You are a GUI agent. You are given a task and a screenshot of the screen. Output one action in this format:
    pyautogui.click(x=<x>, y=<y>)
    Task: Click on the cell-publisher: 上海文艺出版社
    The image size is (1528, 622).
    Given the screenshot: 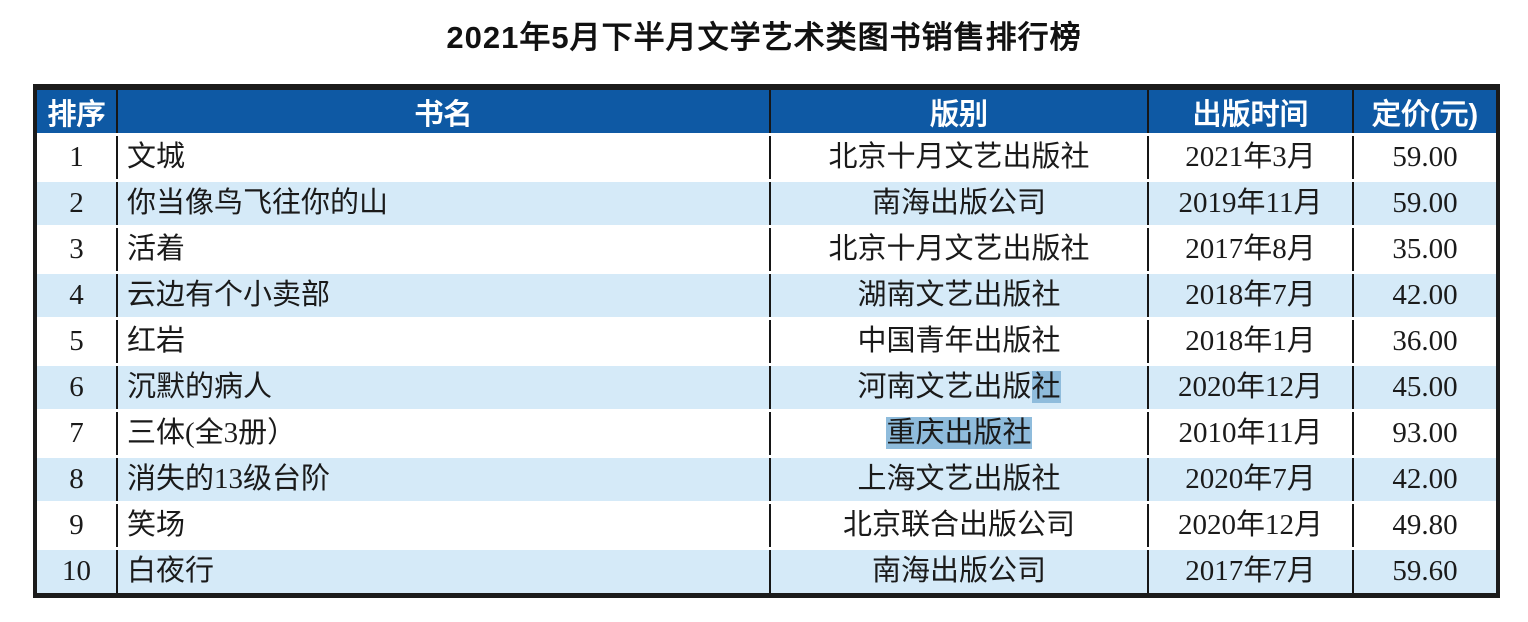 What is the action you would take?
    pyautogui.click(x=958, y=479)
    